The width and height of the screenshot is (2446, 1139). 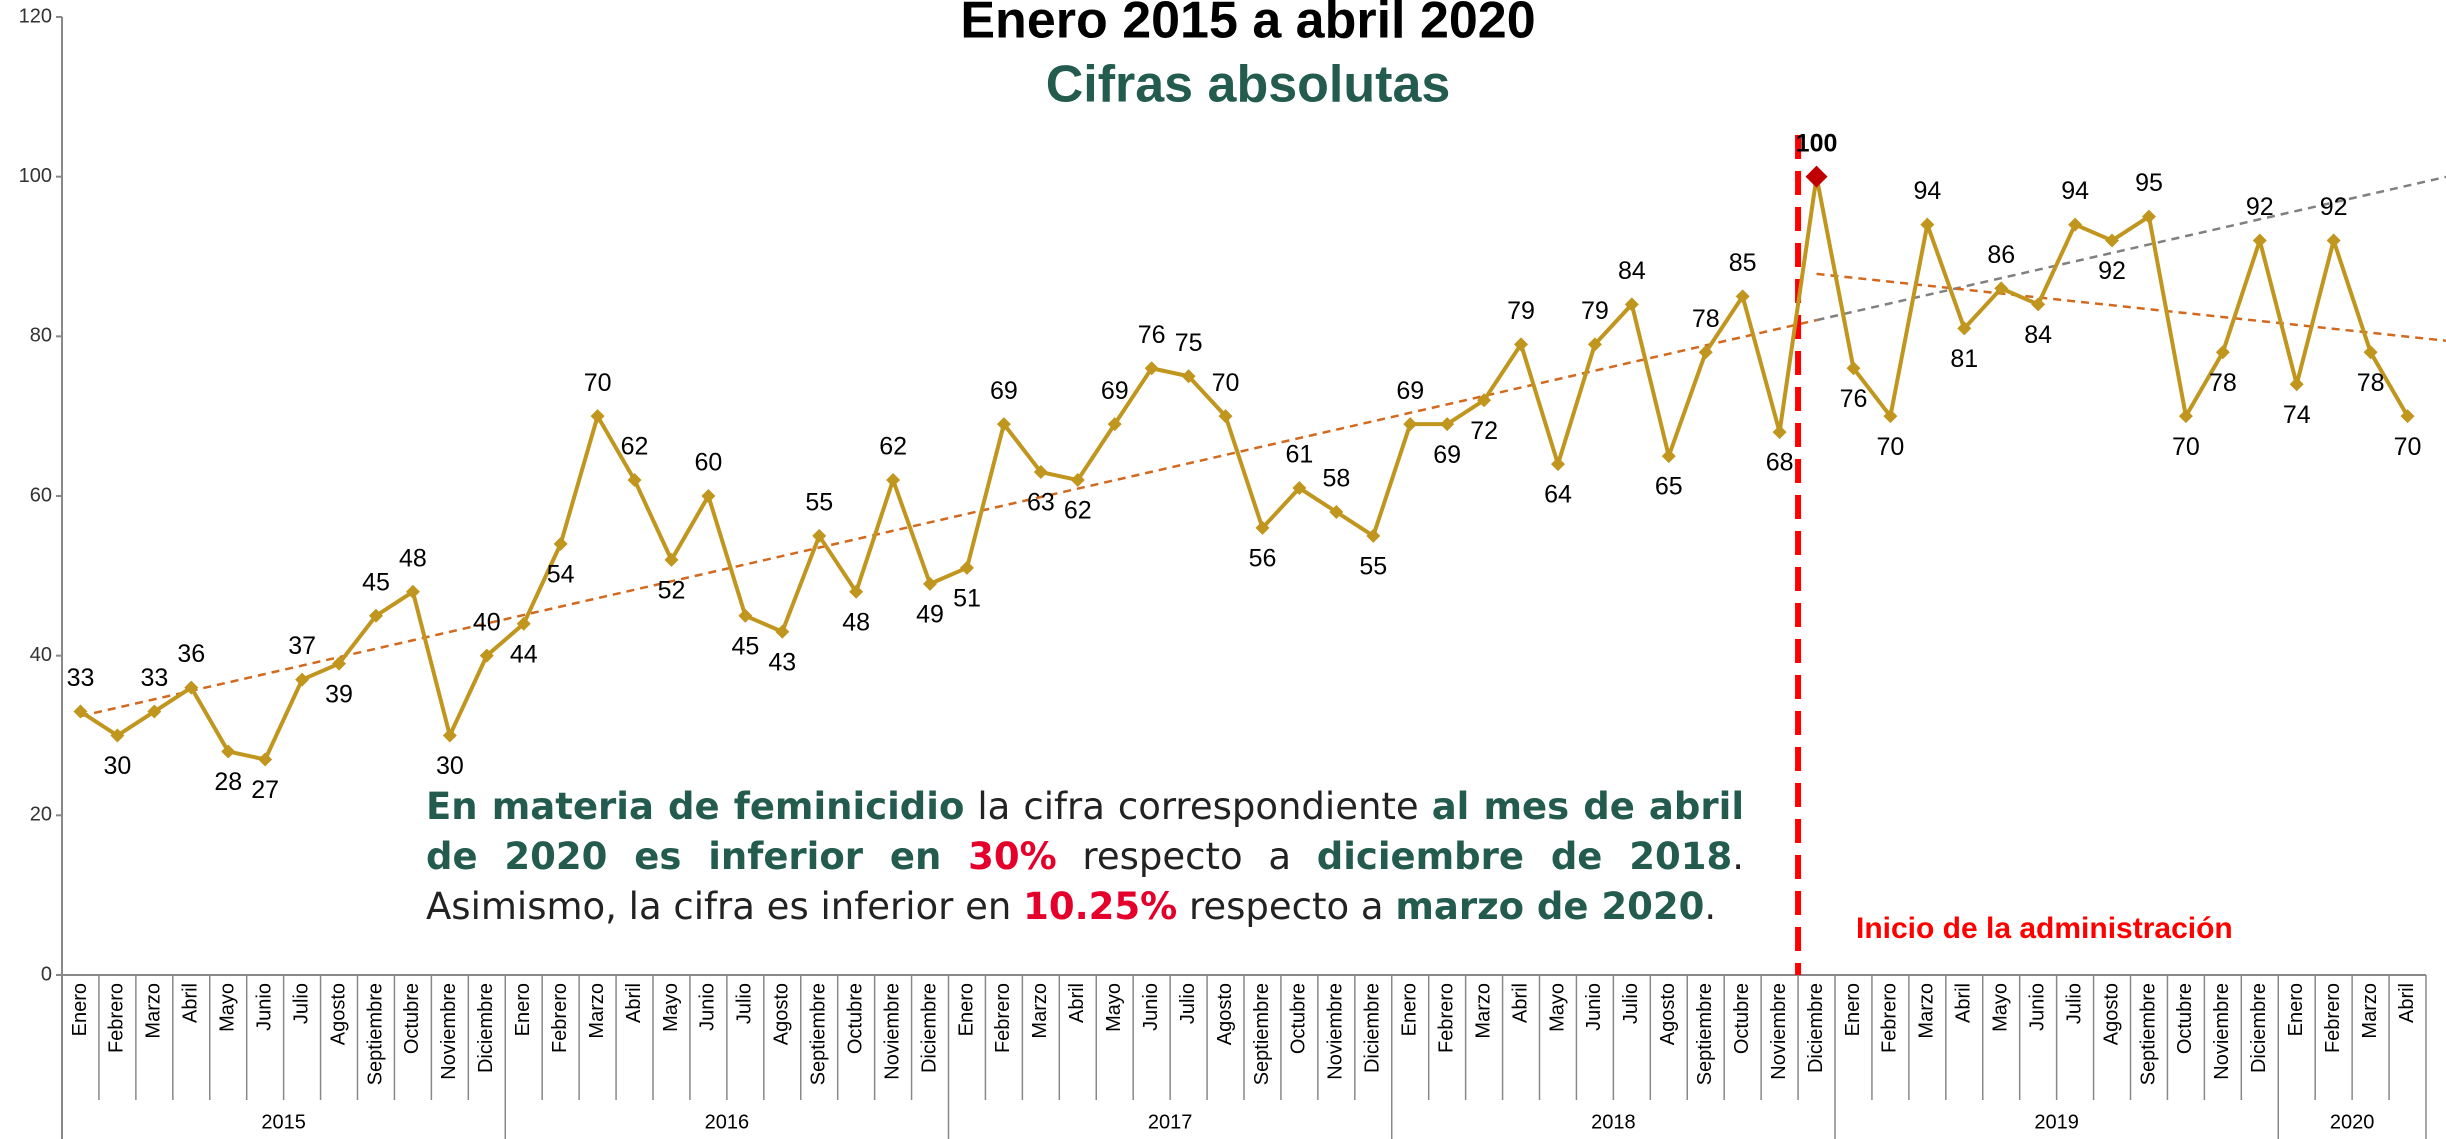 I want to click on data-label: 27, so click(x=265, y=790).